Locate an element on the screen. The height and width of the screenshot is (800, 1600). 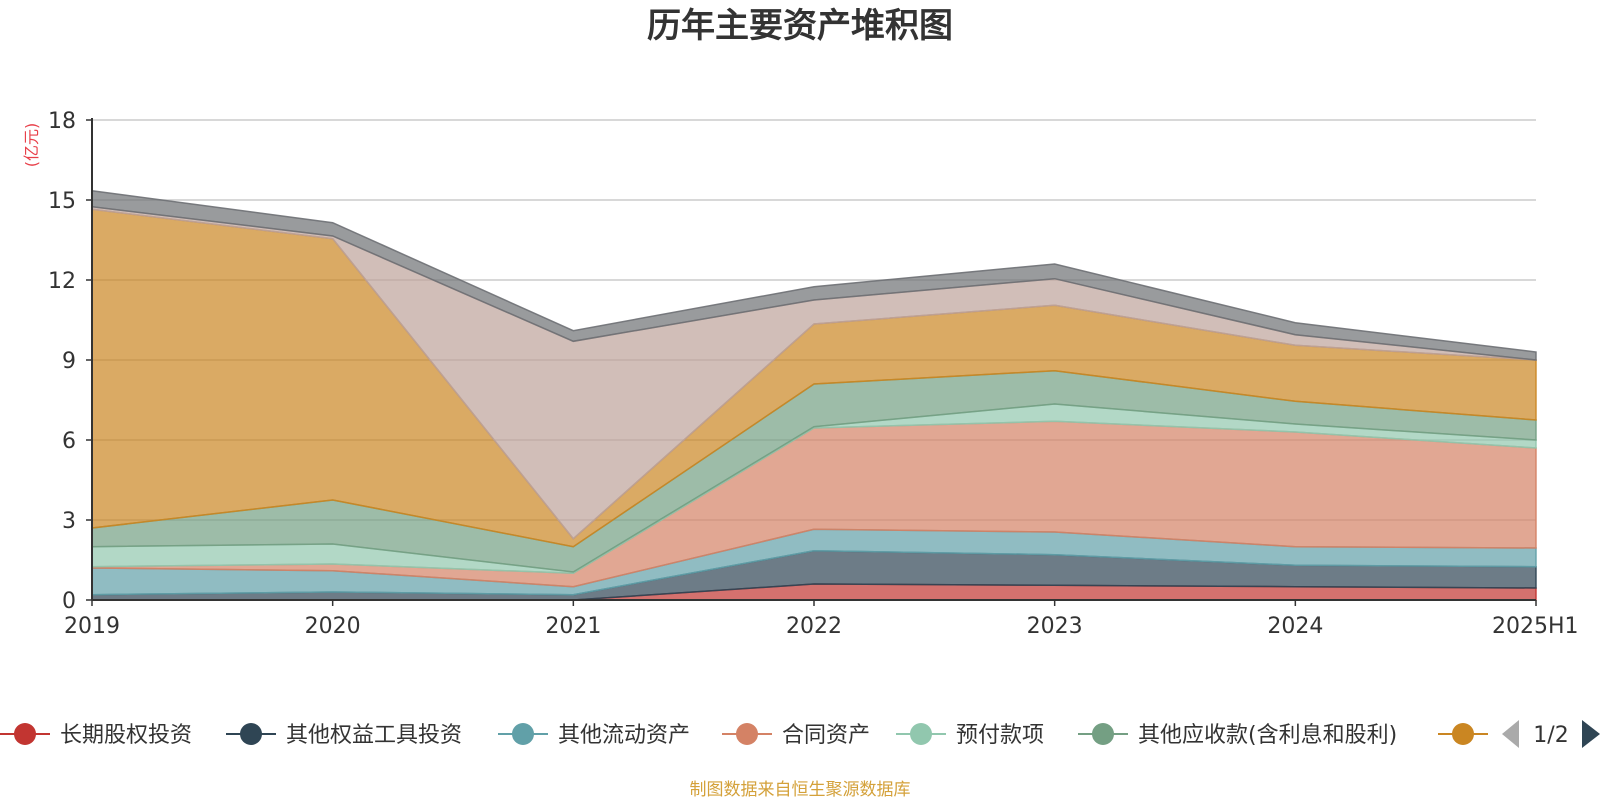
source-note: 制图数据来自恒生聚源数据库 is located at coordinates (800, 790).